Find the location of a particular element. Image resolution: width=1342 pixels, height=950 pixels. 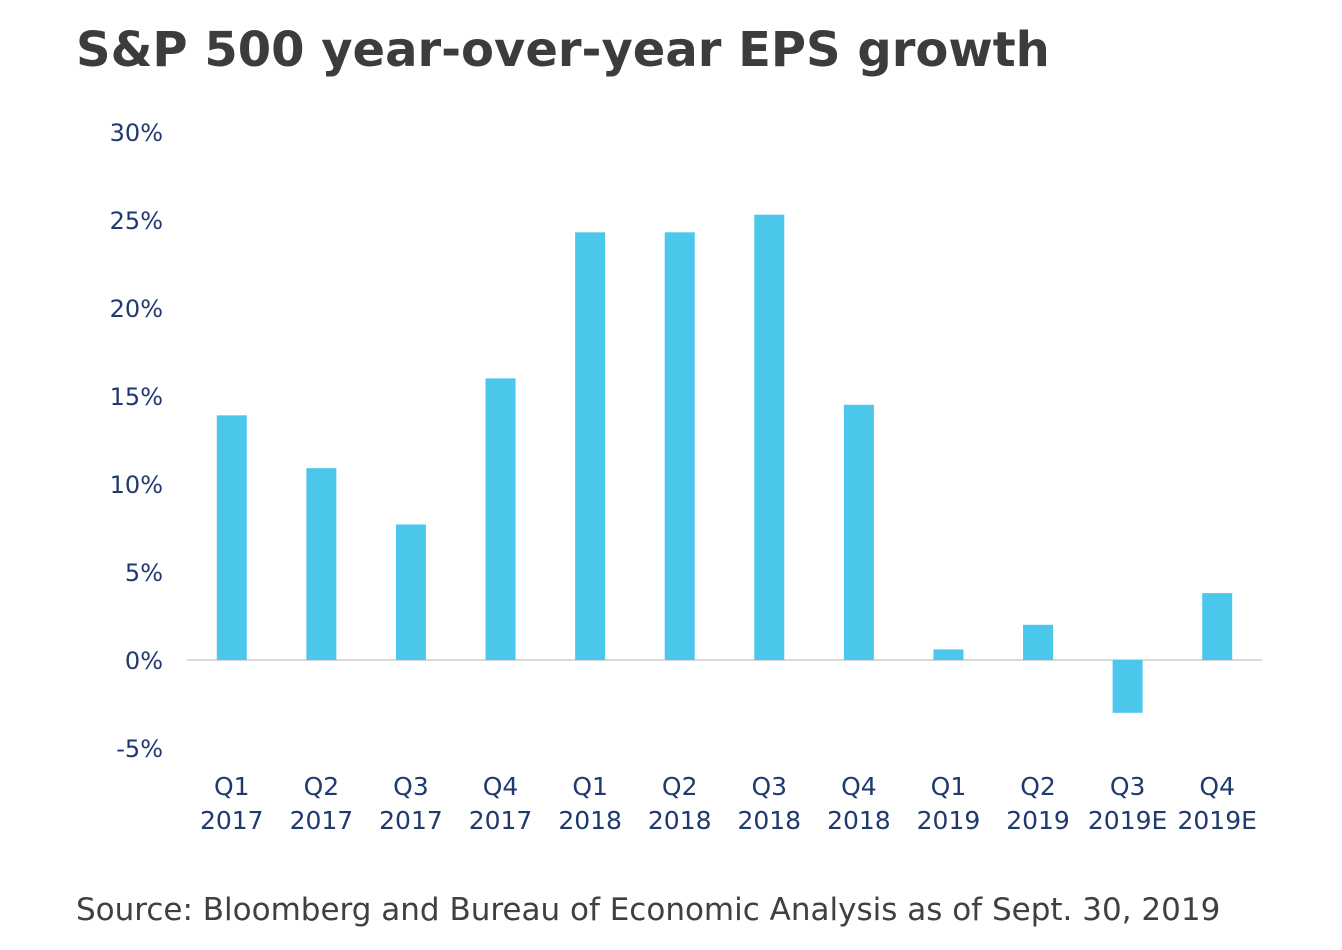

chart-title: S&P 500 year-over-year EPS growth is located at coordinates (563, 50).